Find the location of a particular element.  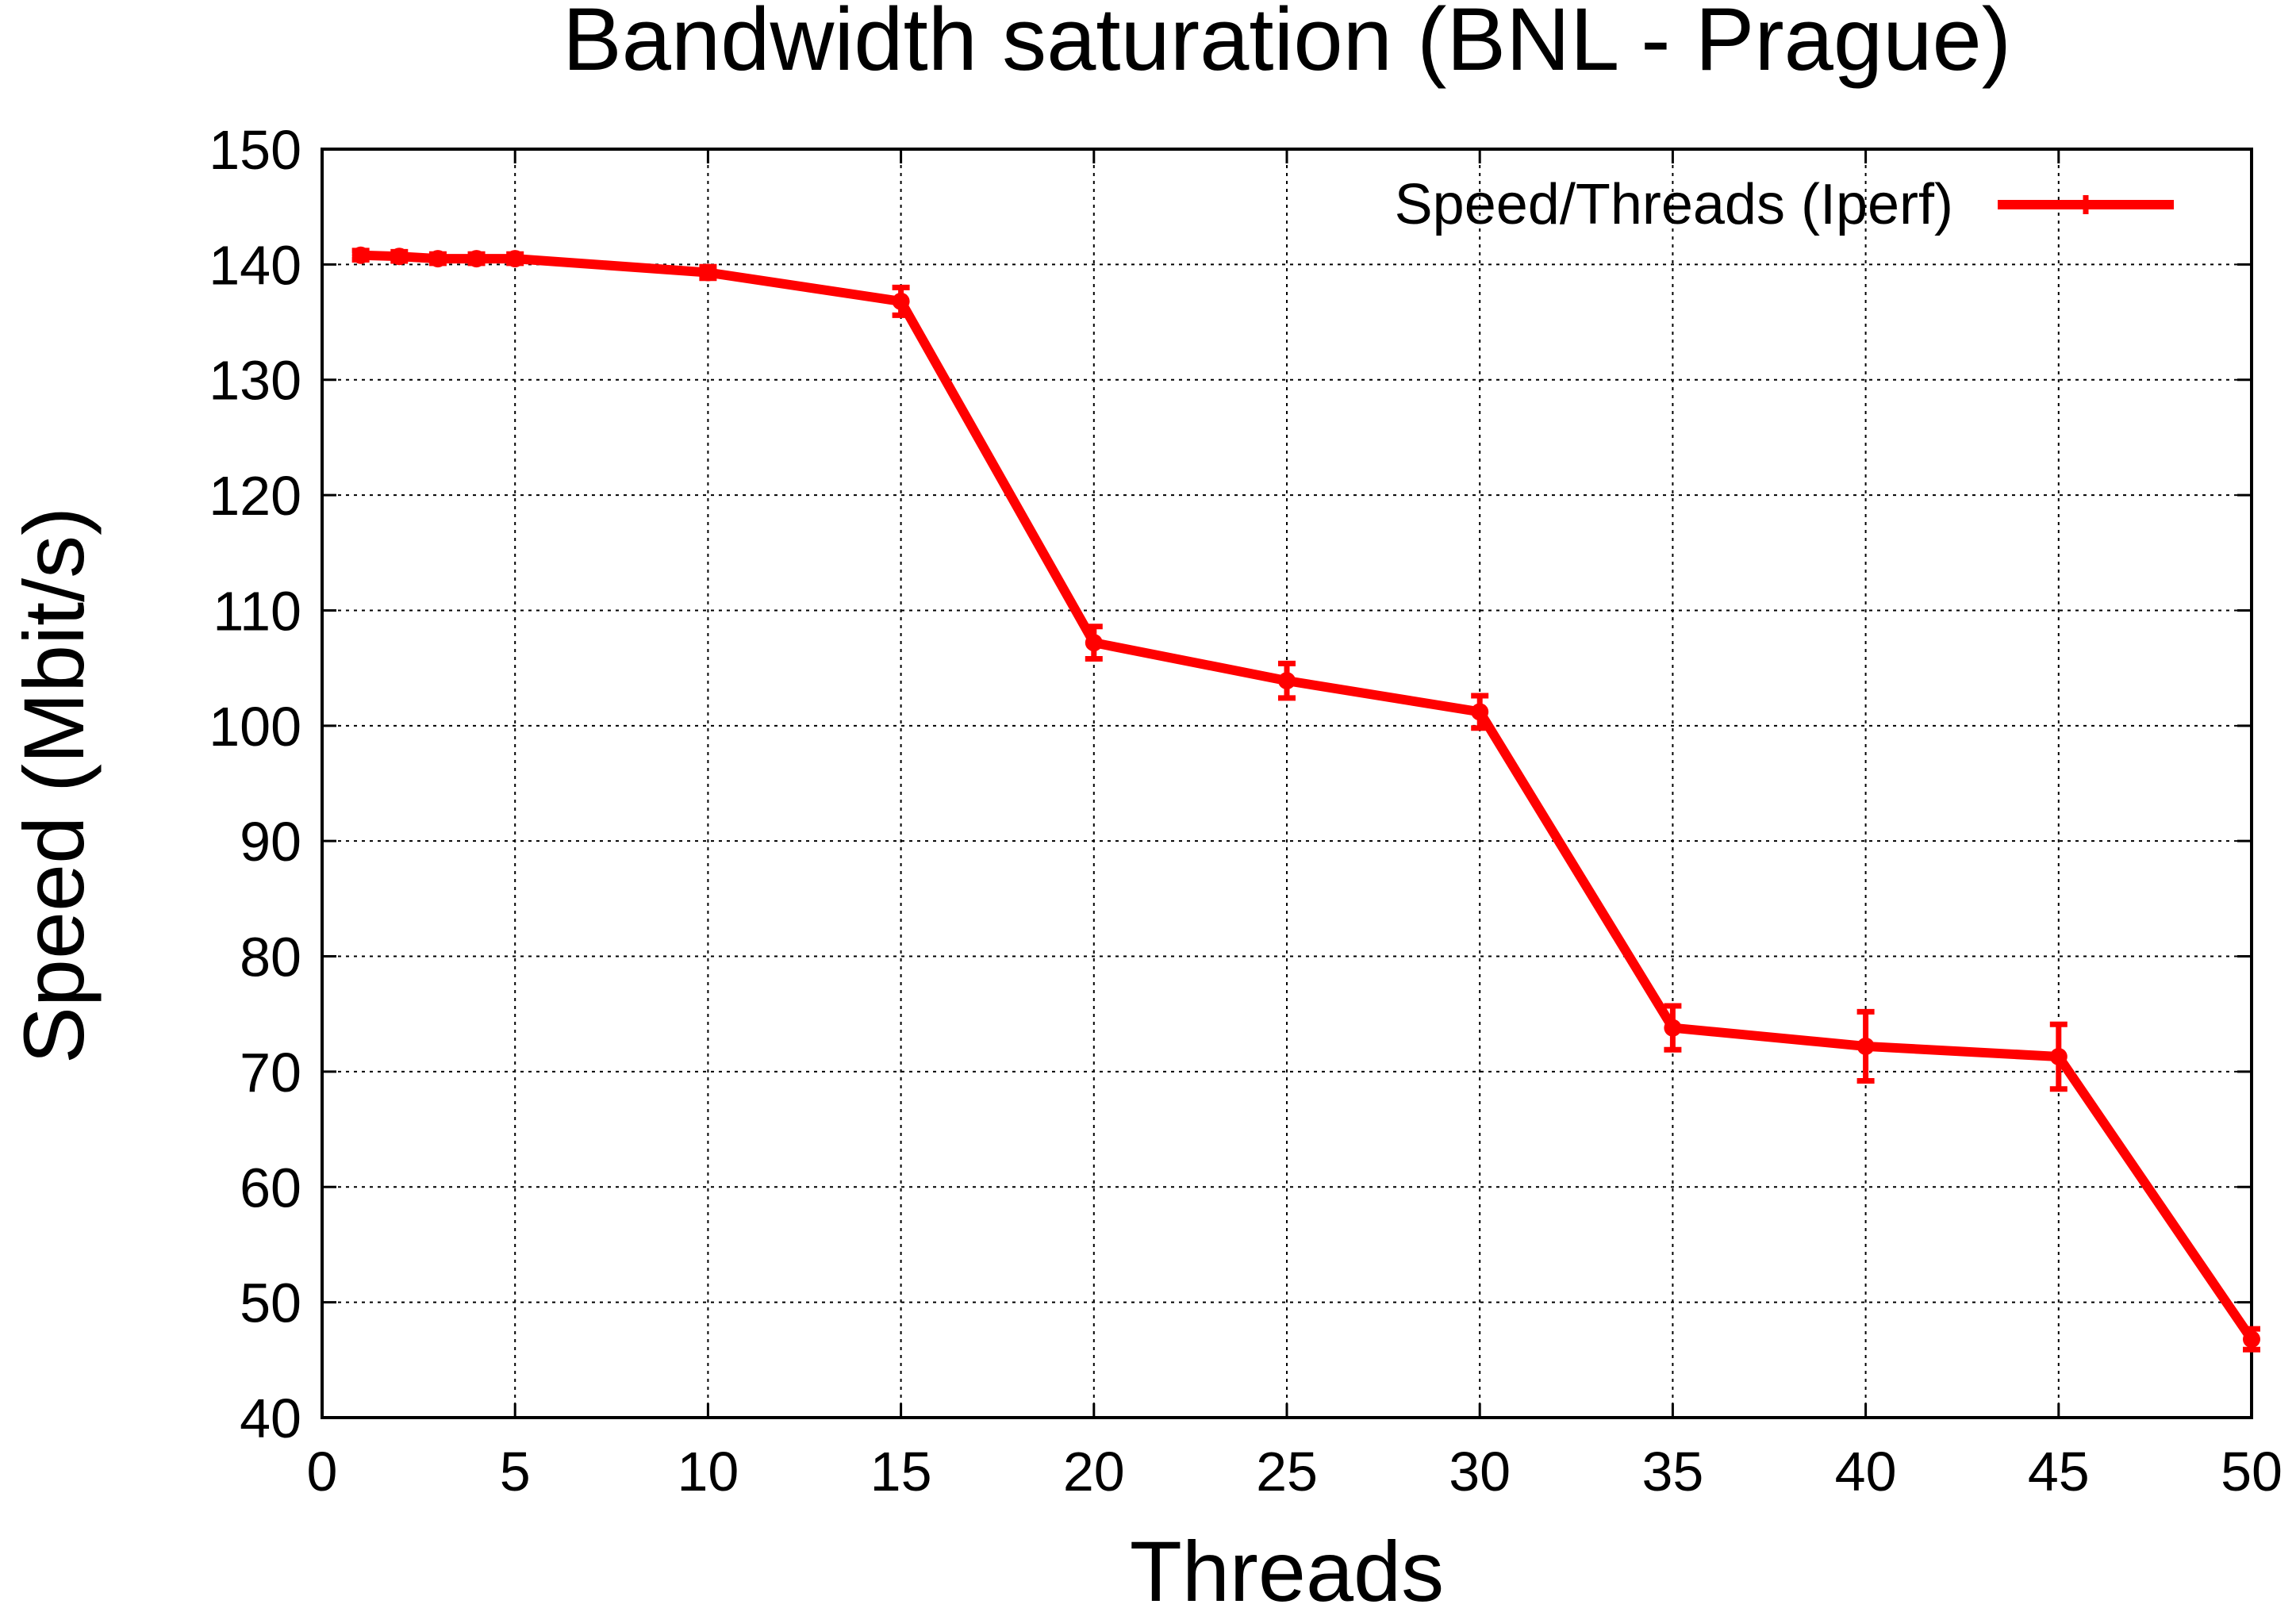

x-tick-label: 30 is located at coordinates (1480, 1471).